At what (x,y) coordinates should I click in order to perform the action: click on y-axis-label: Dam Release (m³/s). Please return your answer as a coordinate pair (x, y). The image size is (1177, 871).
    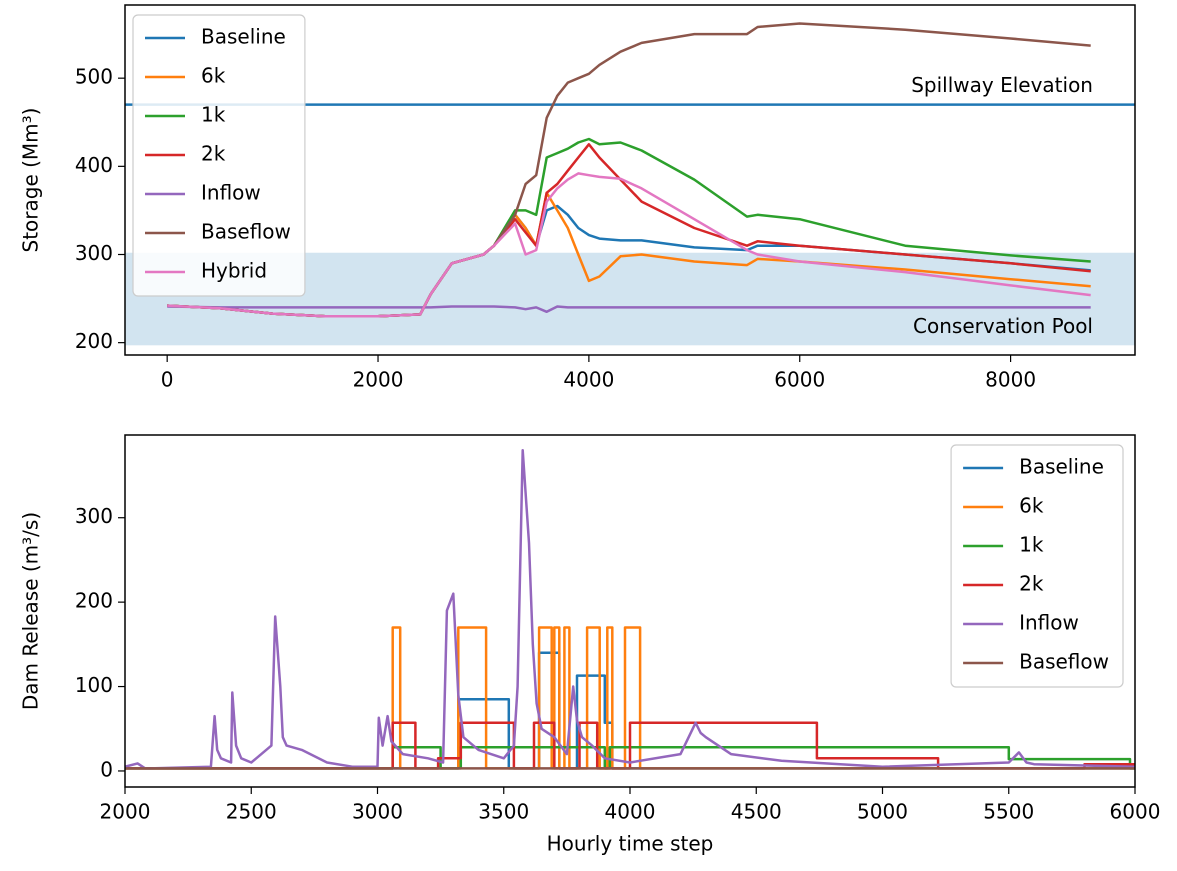
    Looking at the image, I should click on (31, 611).